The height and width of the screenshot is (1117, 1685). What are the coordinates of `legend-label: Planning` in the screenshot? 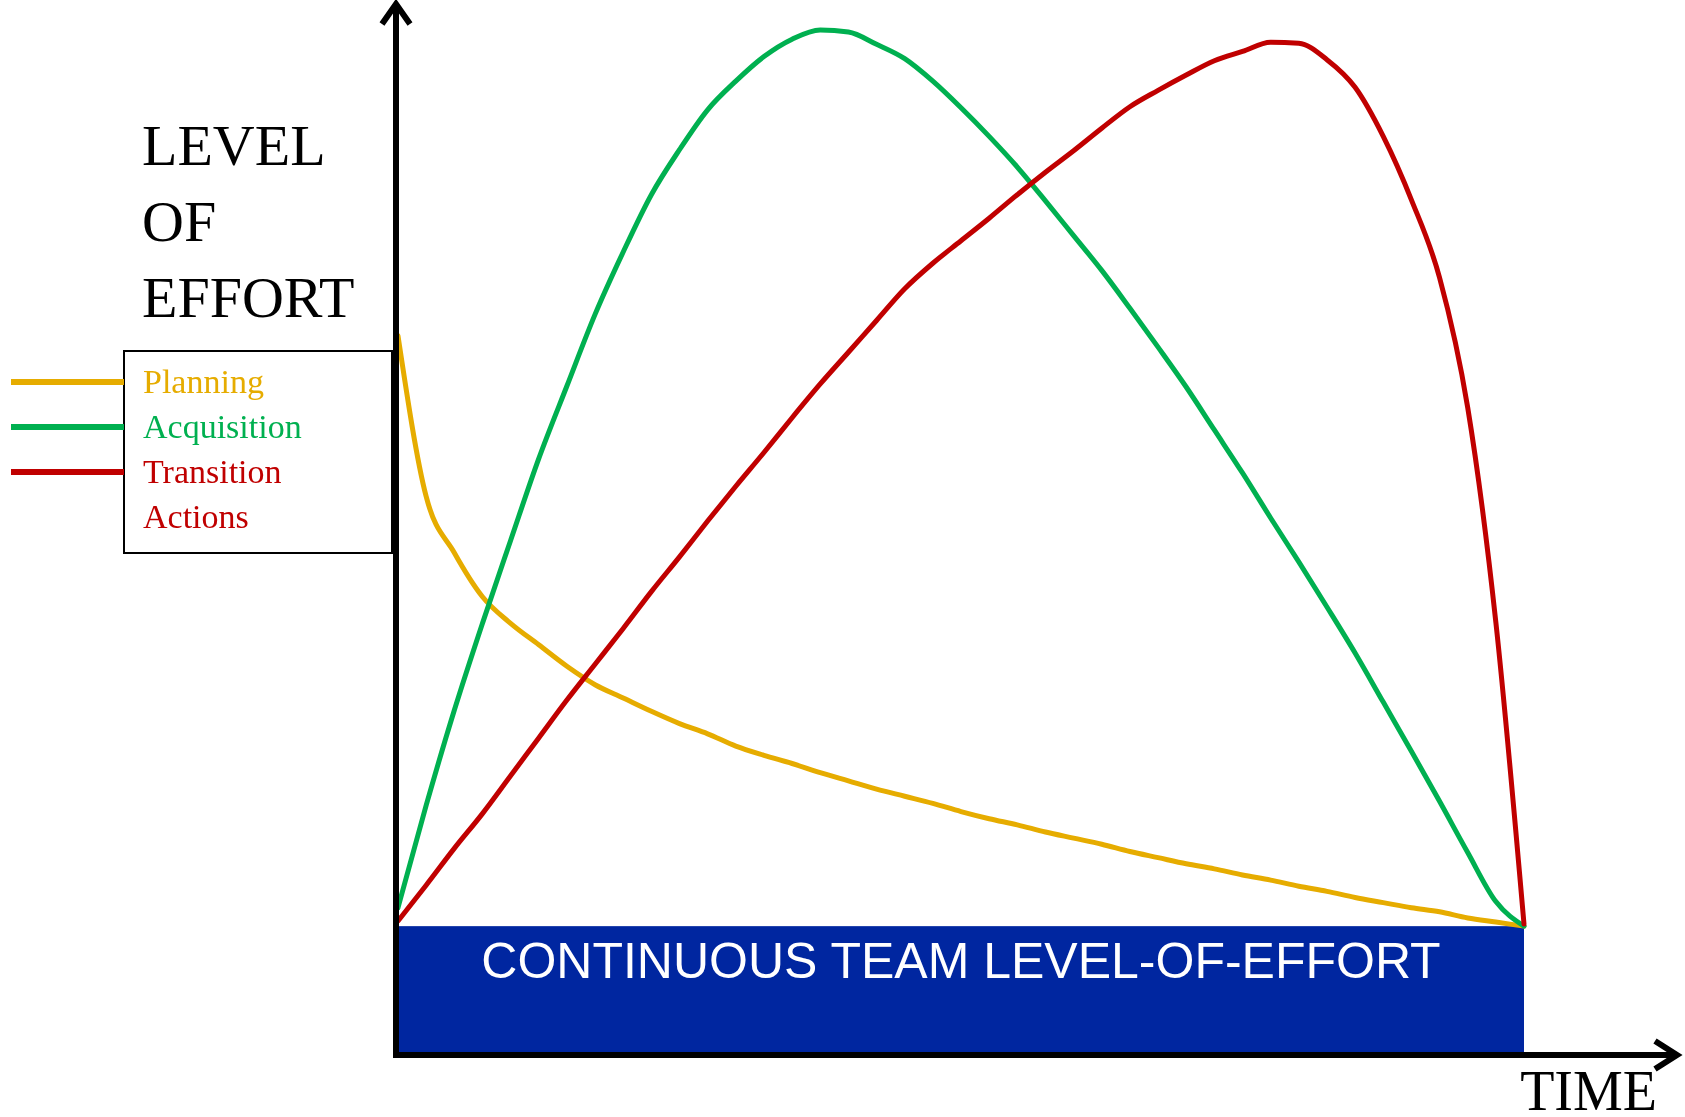 It's located at (203, 381).